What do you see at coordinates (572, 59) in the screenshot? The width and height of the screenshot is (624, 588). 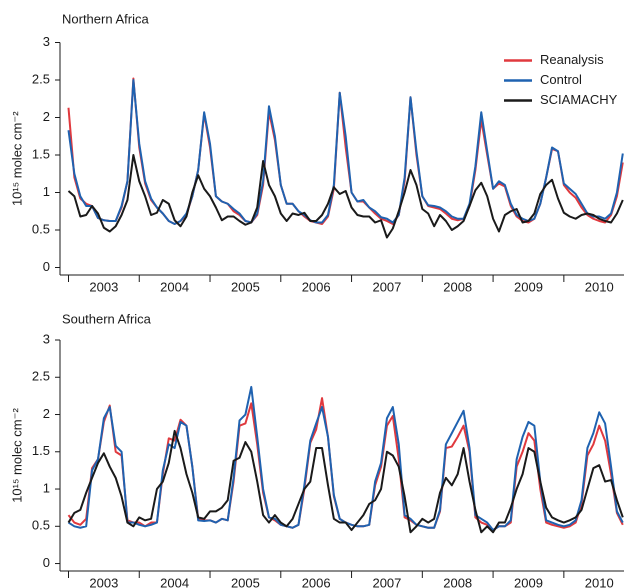 I see `legend-label: Reanalysis` at bounding box center [572, 59].